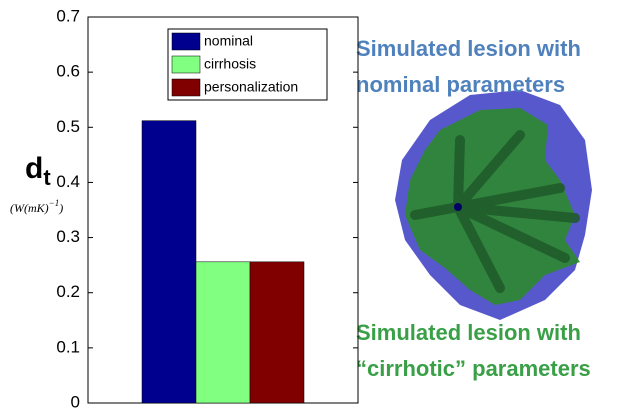 This screenshot has width=630, height=411. I want to click on y-tick-label: 0.2, so click(68, 291).